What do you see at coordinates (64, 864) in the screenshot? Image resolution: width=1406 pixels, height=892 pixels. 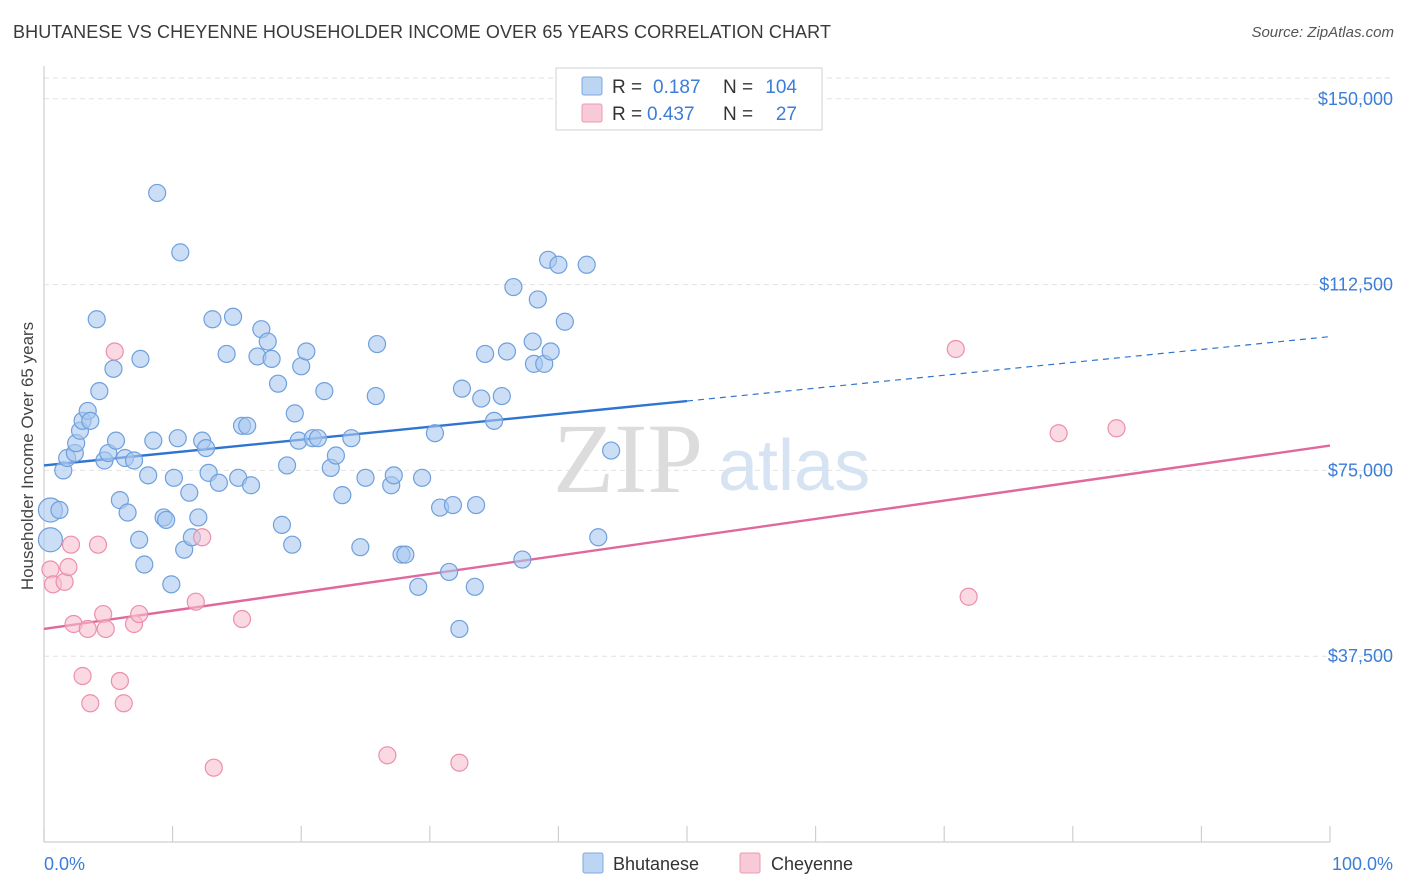 I see `x-tick-min: 0.0%` at bounding box center [64, 864].